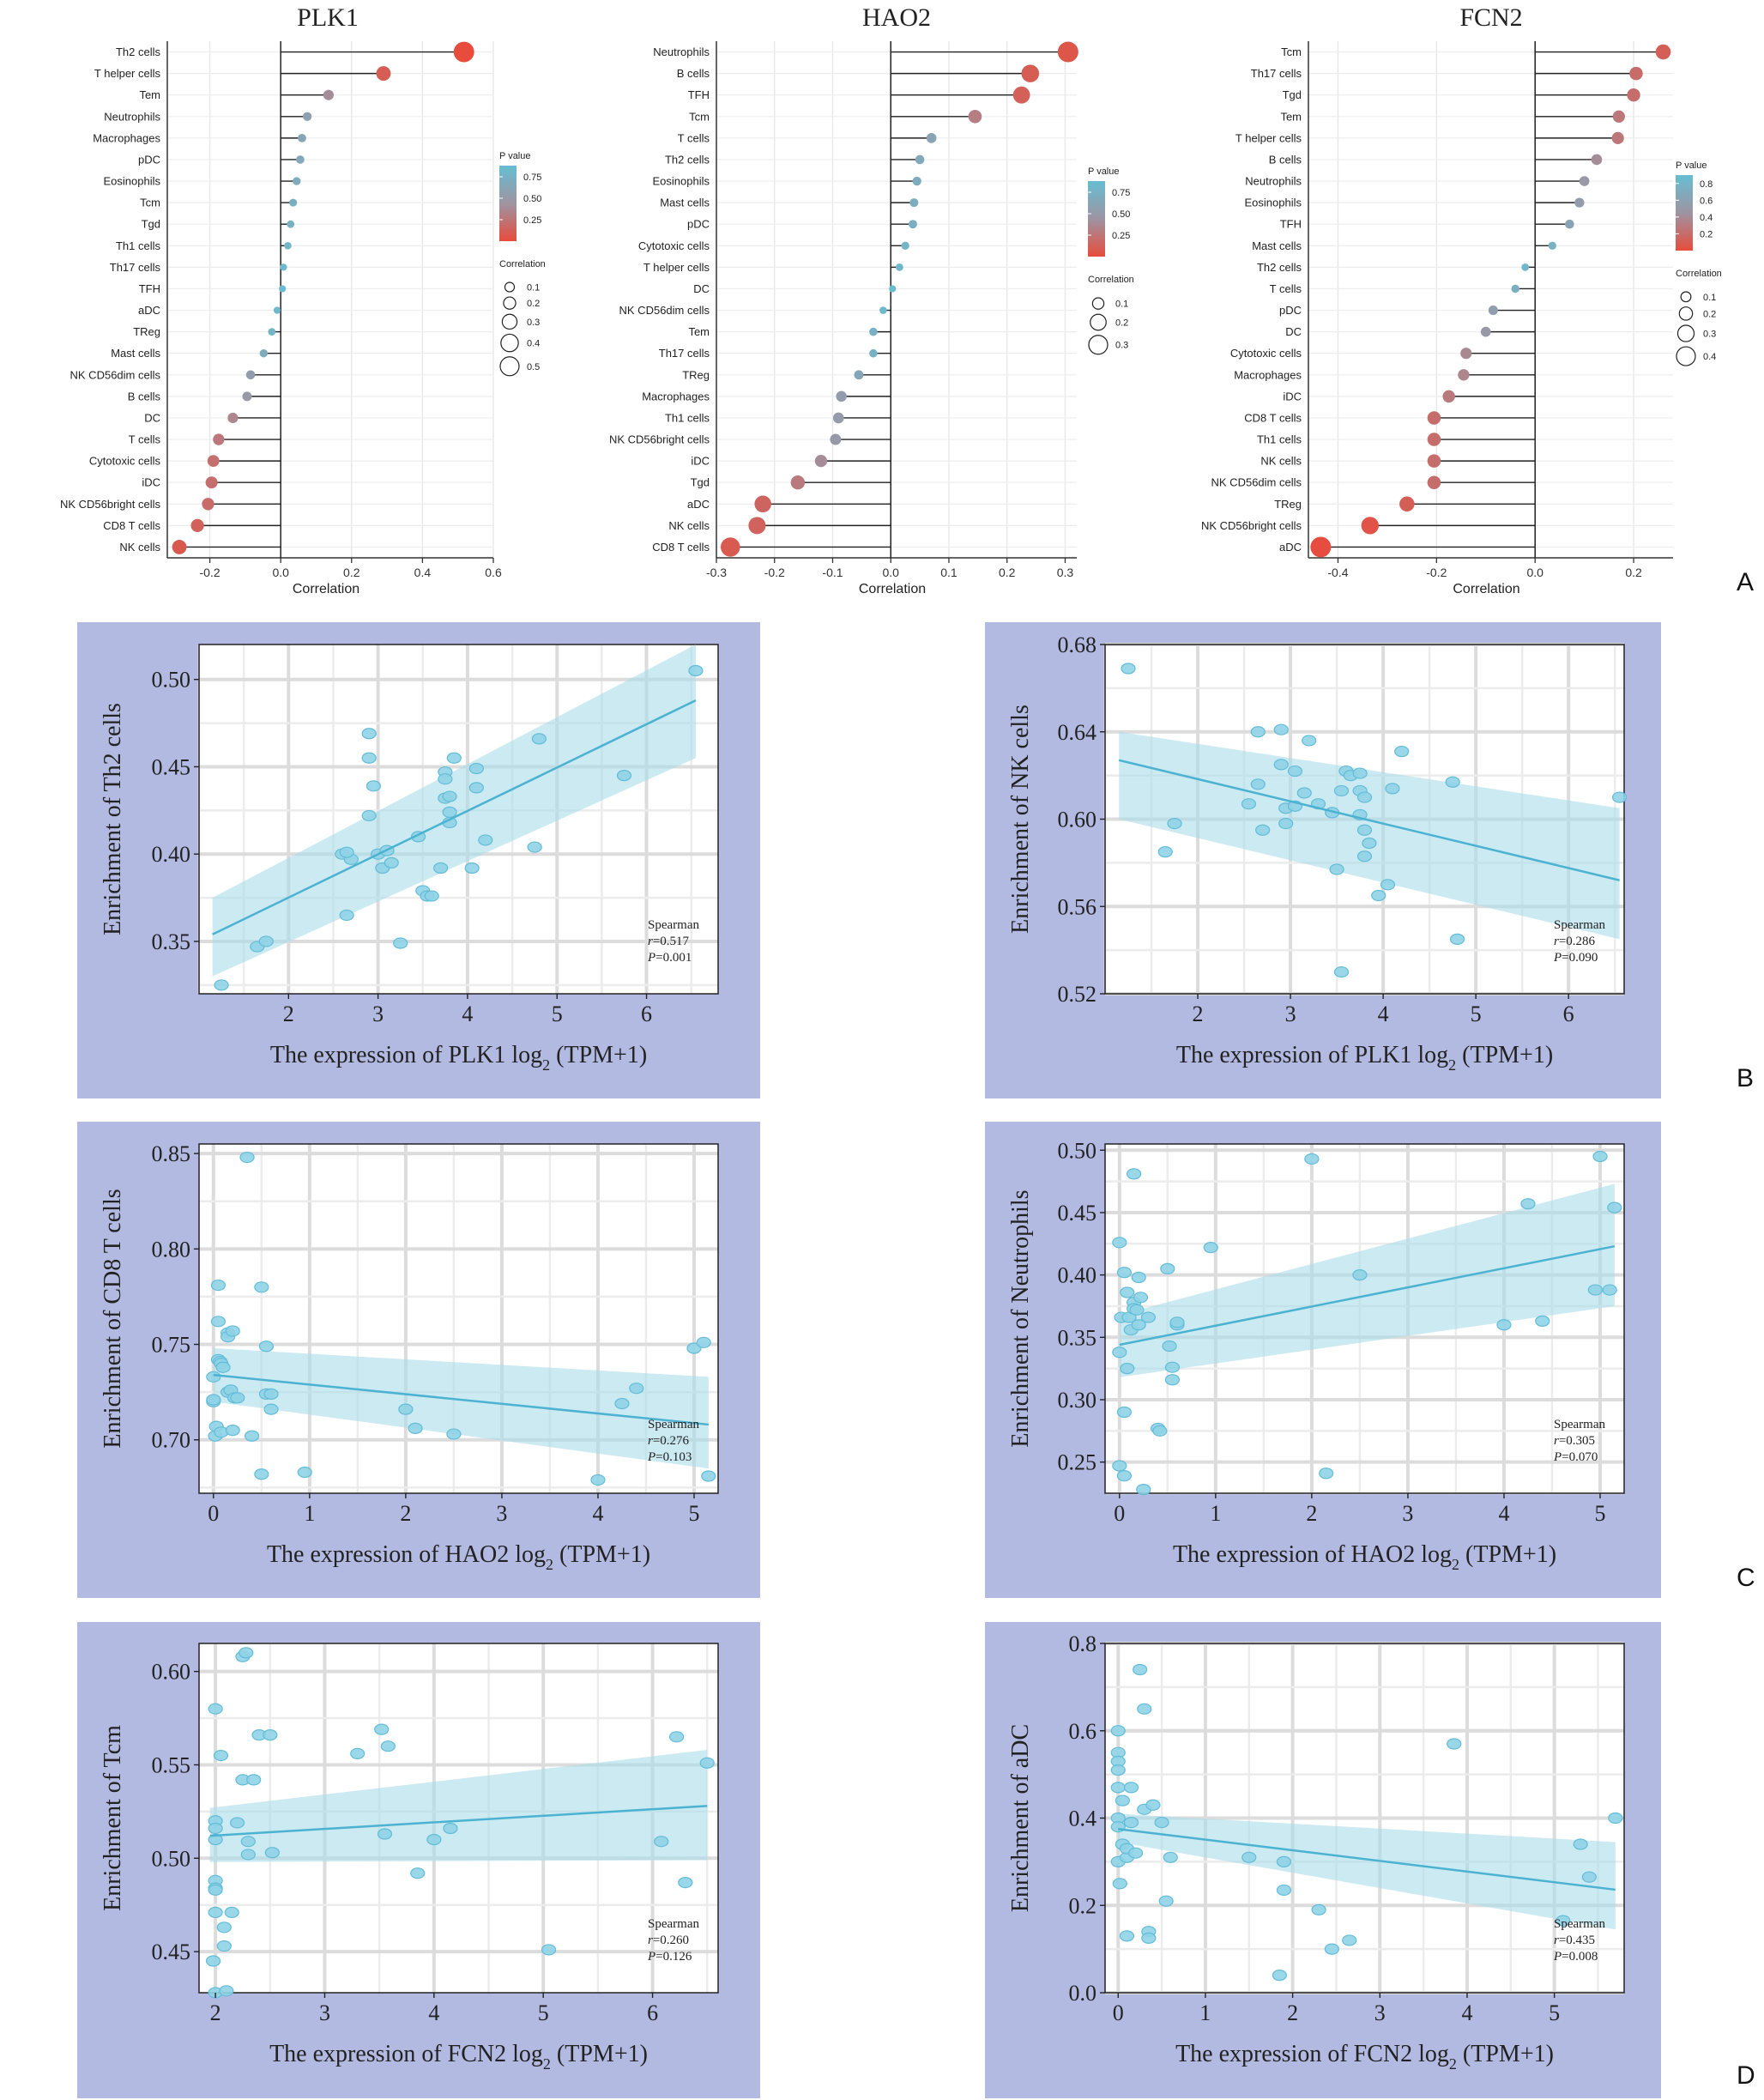  I want to click on x-tick-label: 3, so click(324, 2012).